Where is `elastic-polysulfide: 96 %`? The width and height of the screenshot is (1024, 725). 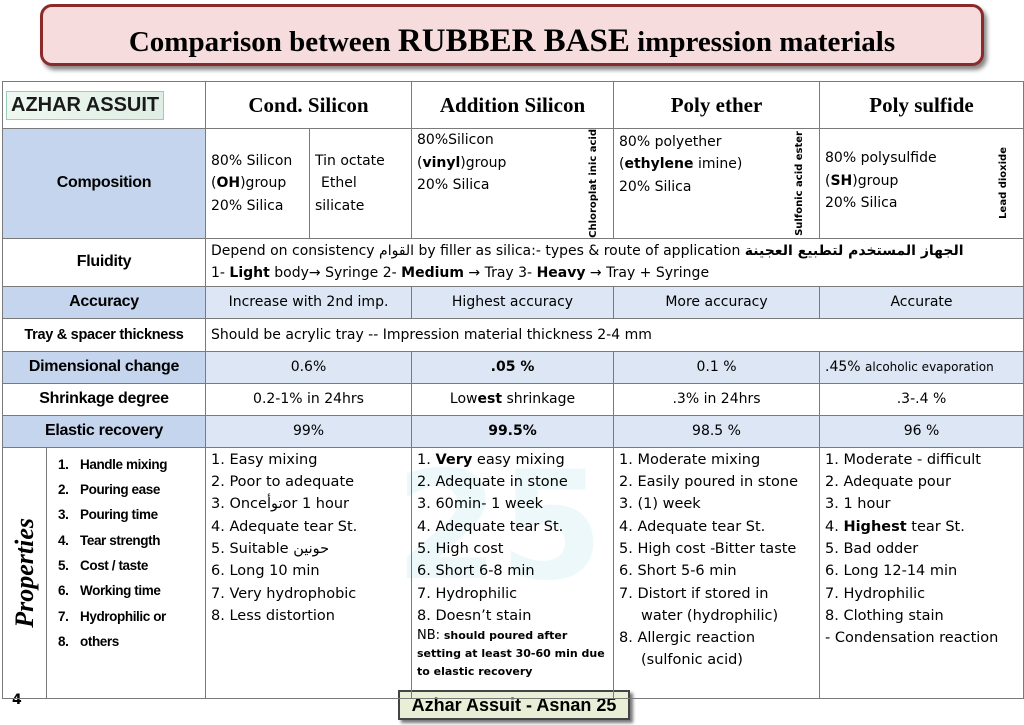 elastic-polysulfide: 96 % is located at coordinates (921, 431).